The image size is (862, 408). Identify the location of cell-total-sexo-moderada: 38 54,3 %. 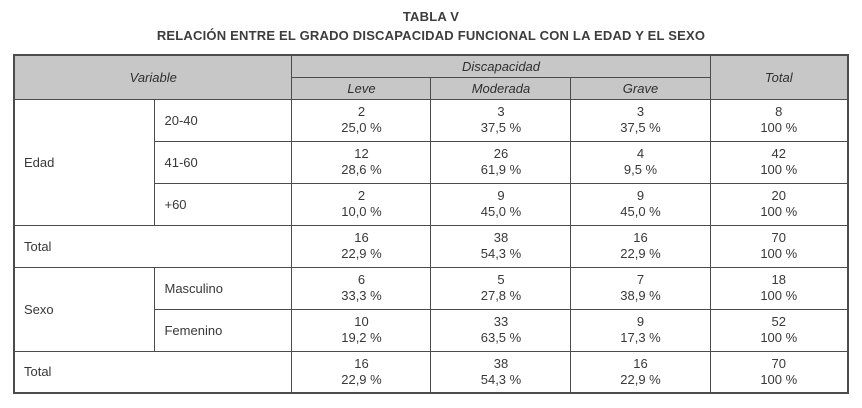
(501, 372).